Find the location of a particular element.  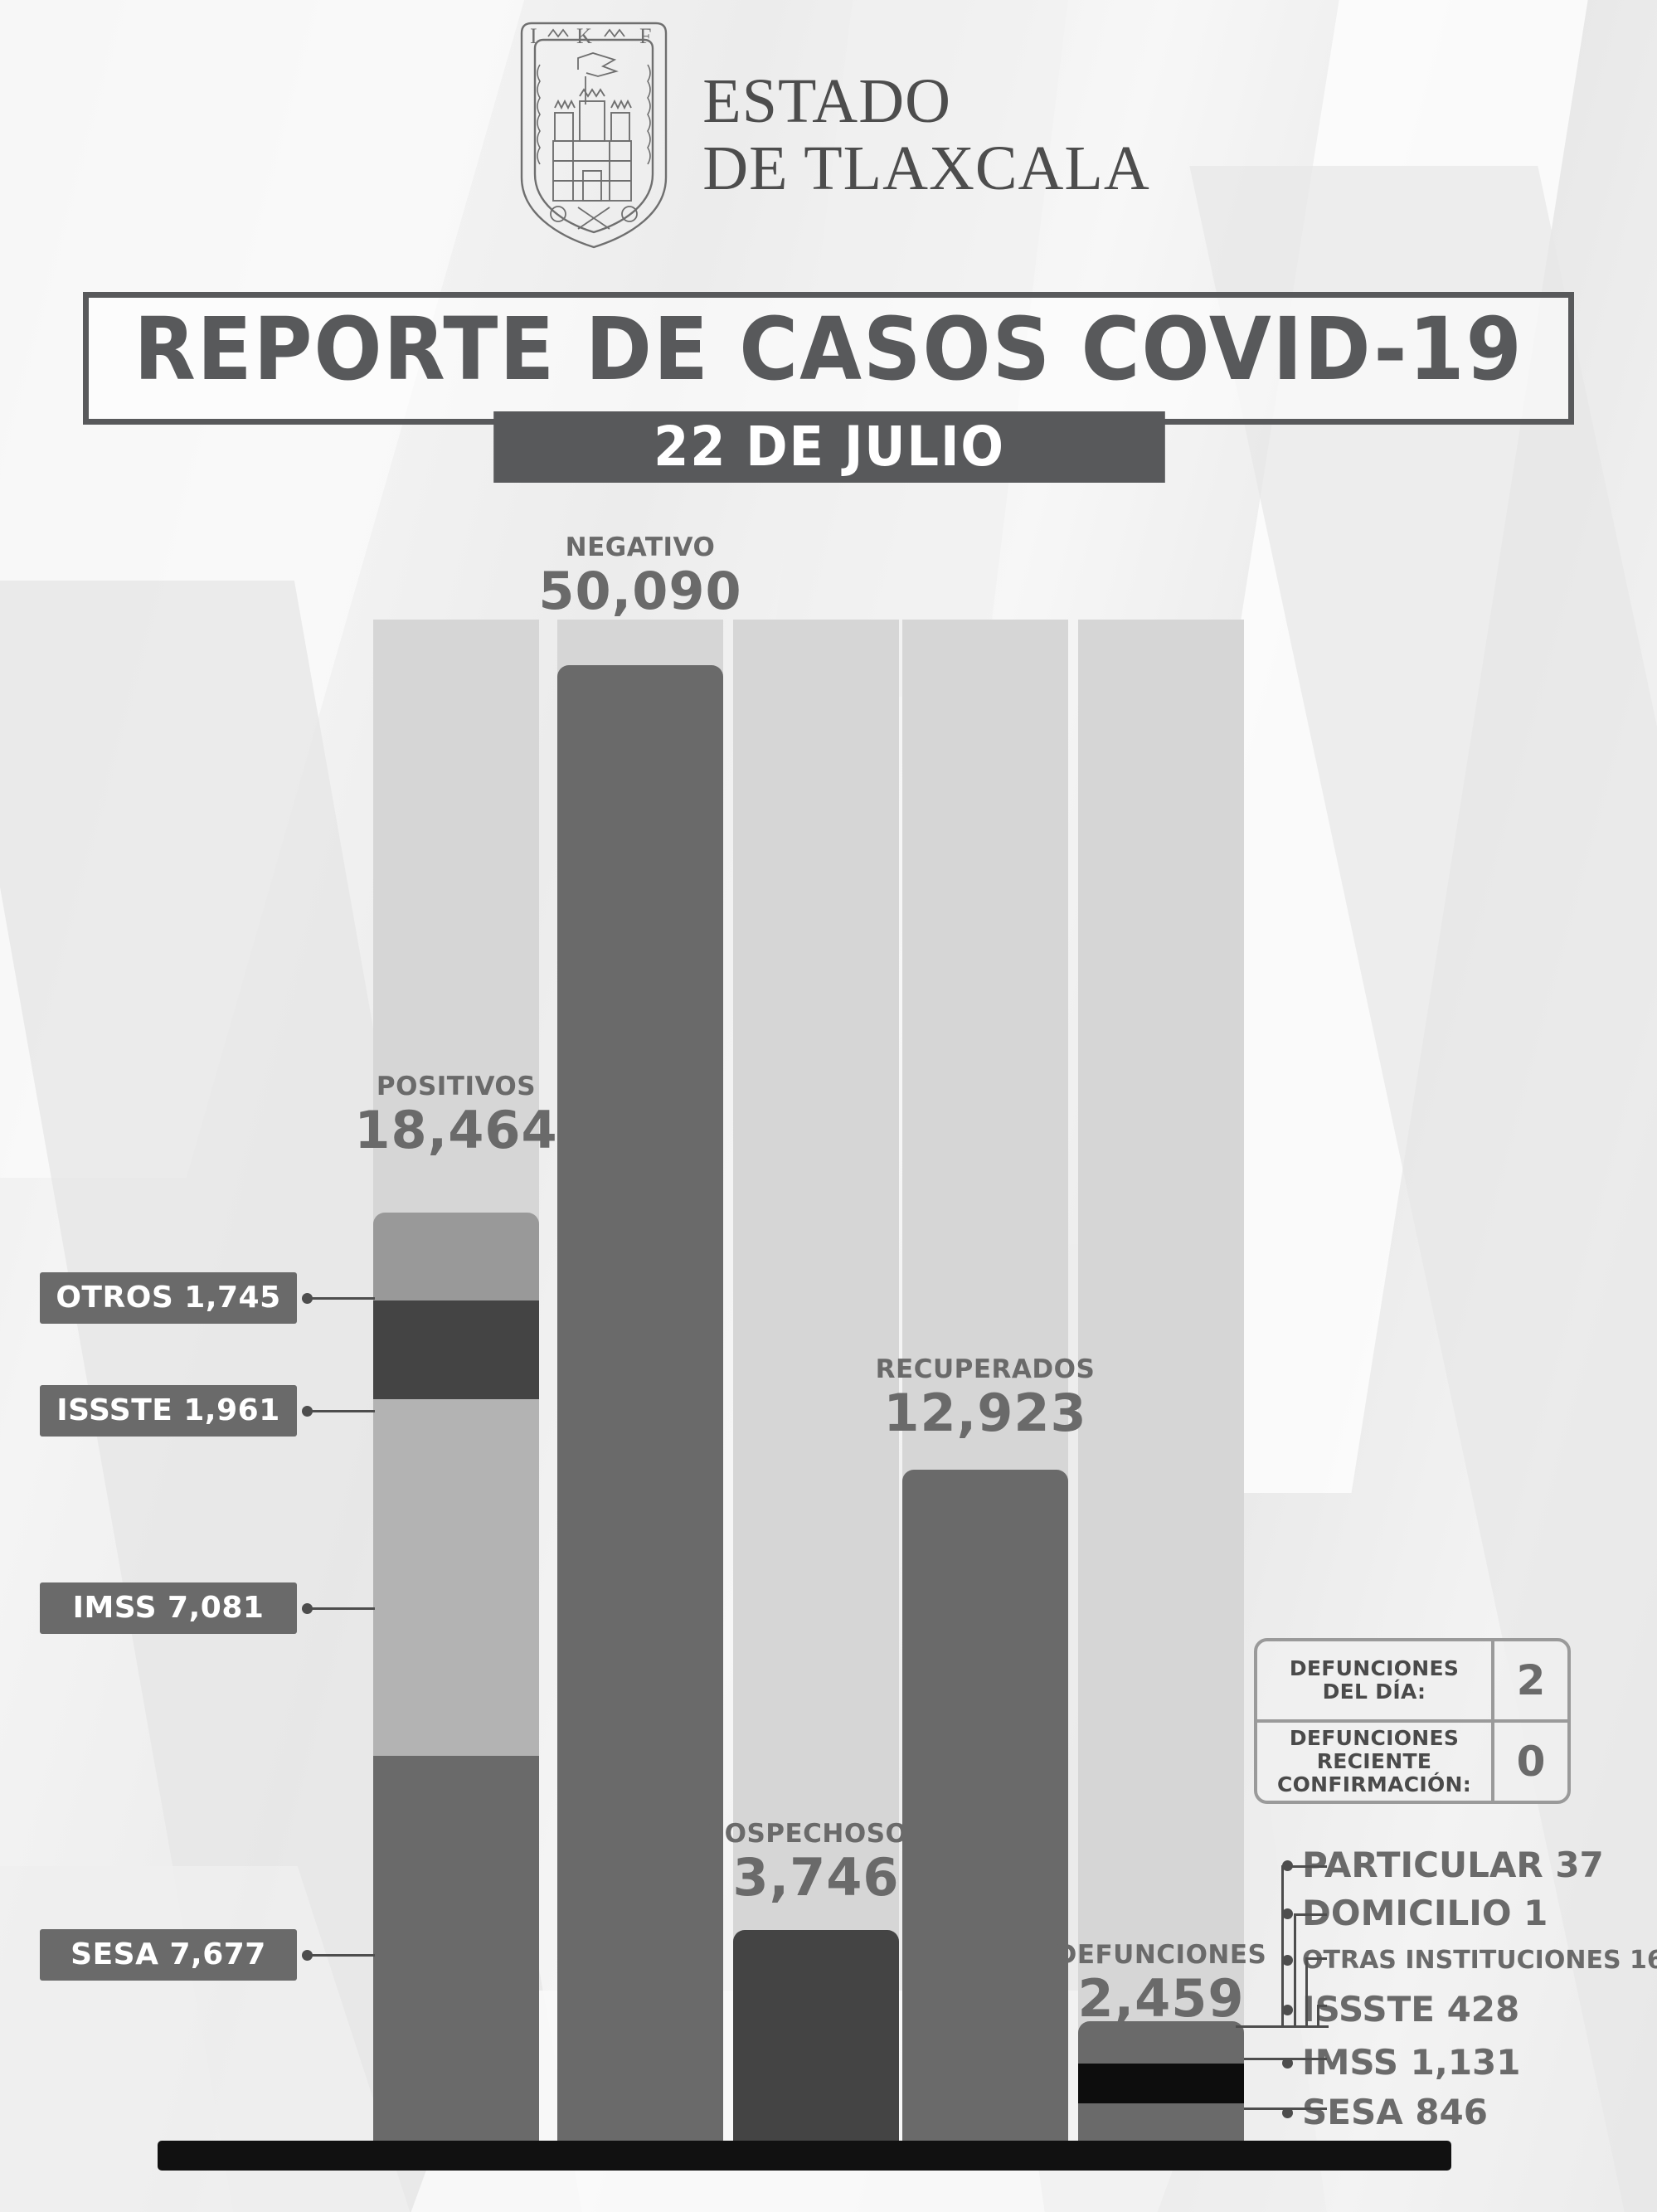

label-positivos-value: 18,464 is located at coordinates (456, 1130).